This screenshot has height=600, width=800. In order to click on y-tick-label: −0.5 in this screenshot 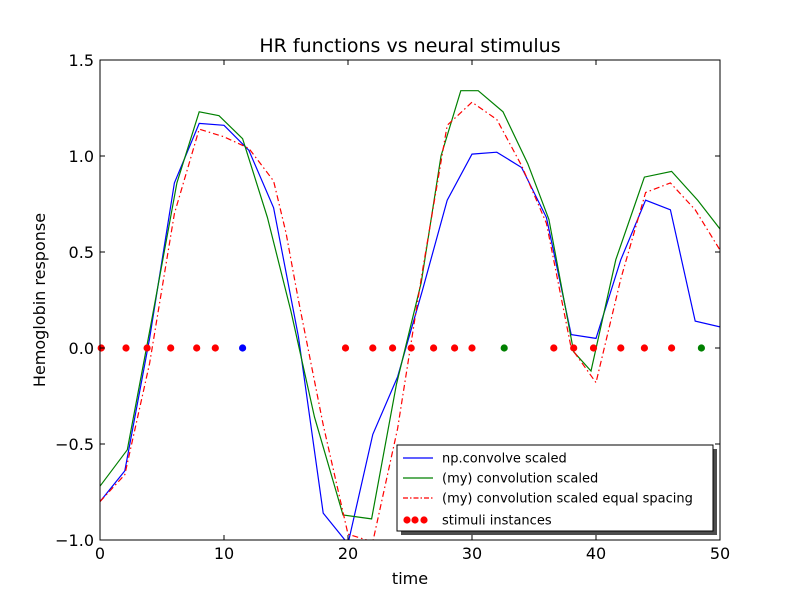, I will do `click(74, 444)`.